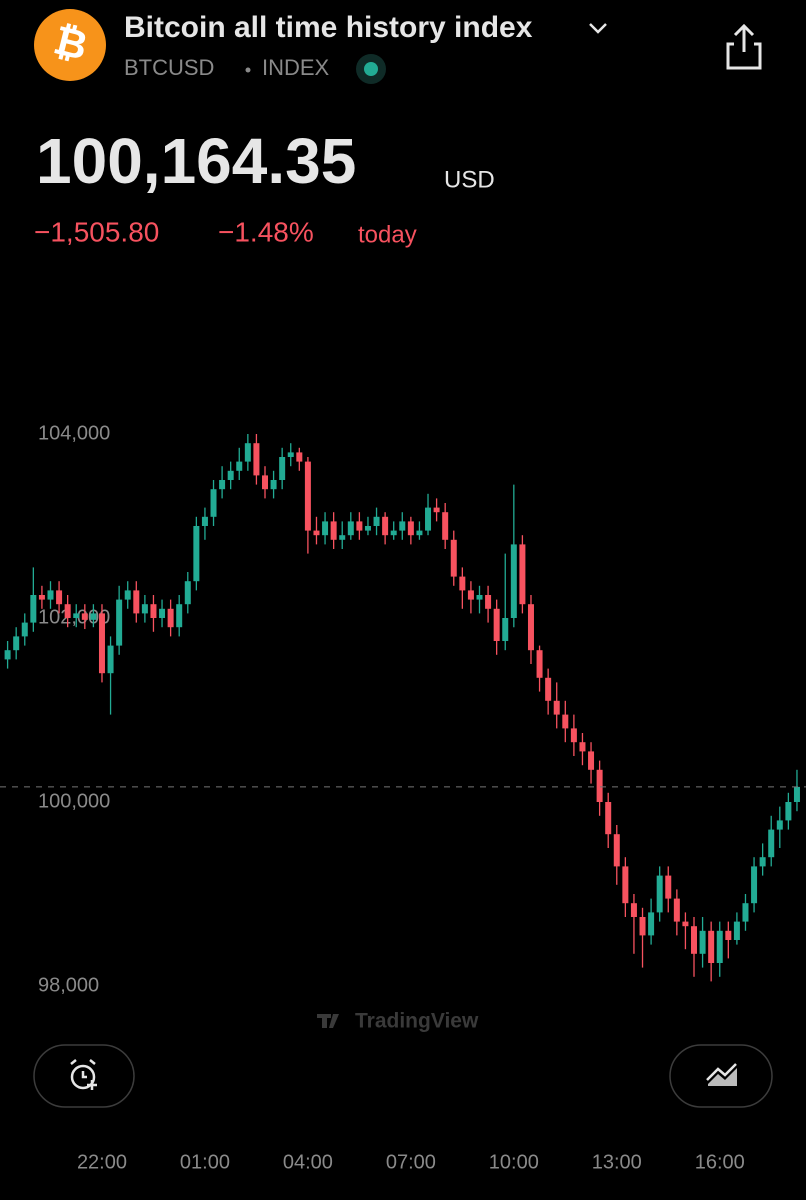  I want to click on x-tick-label: 22:00, so click(102, 1162).